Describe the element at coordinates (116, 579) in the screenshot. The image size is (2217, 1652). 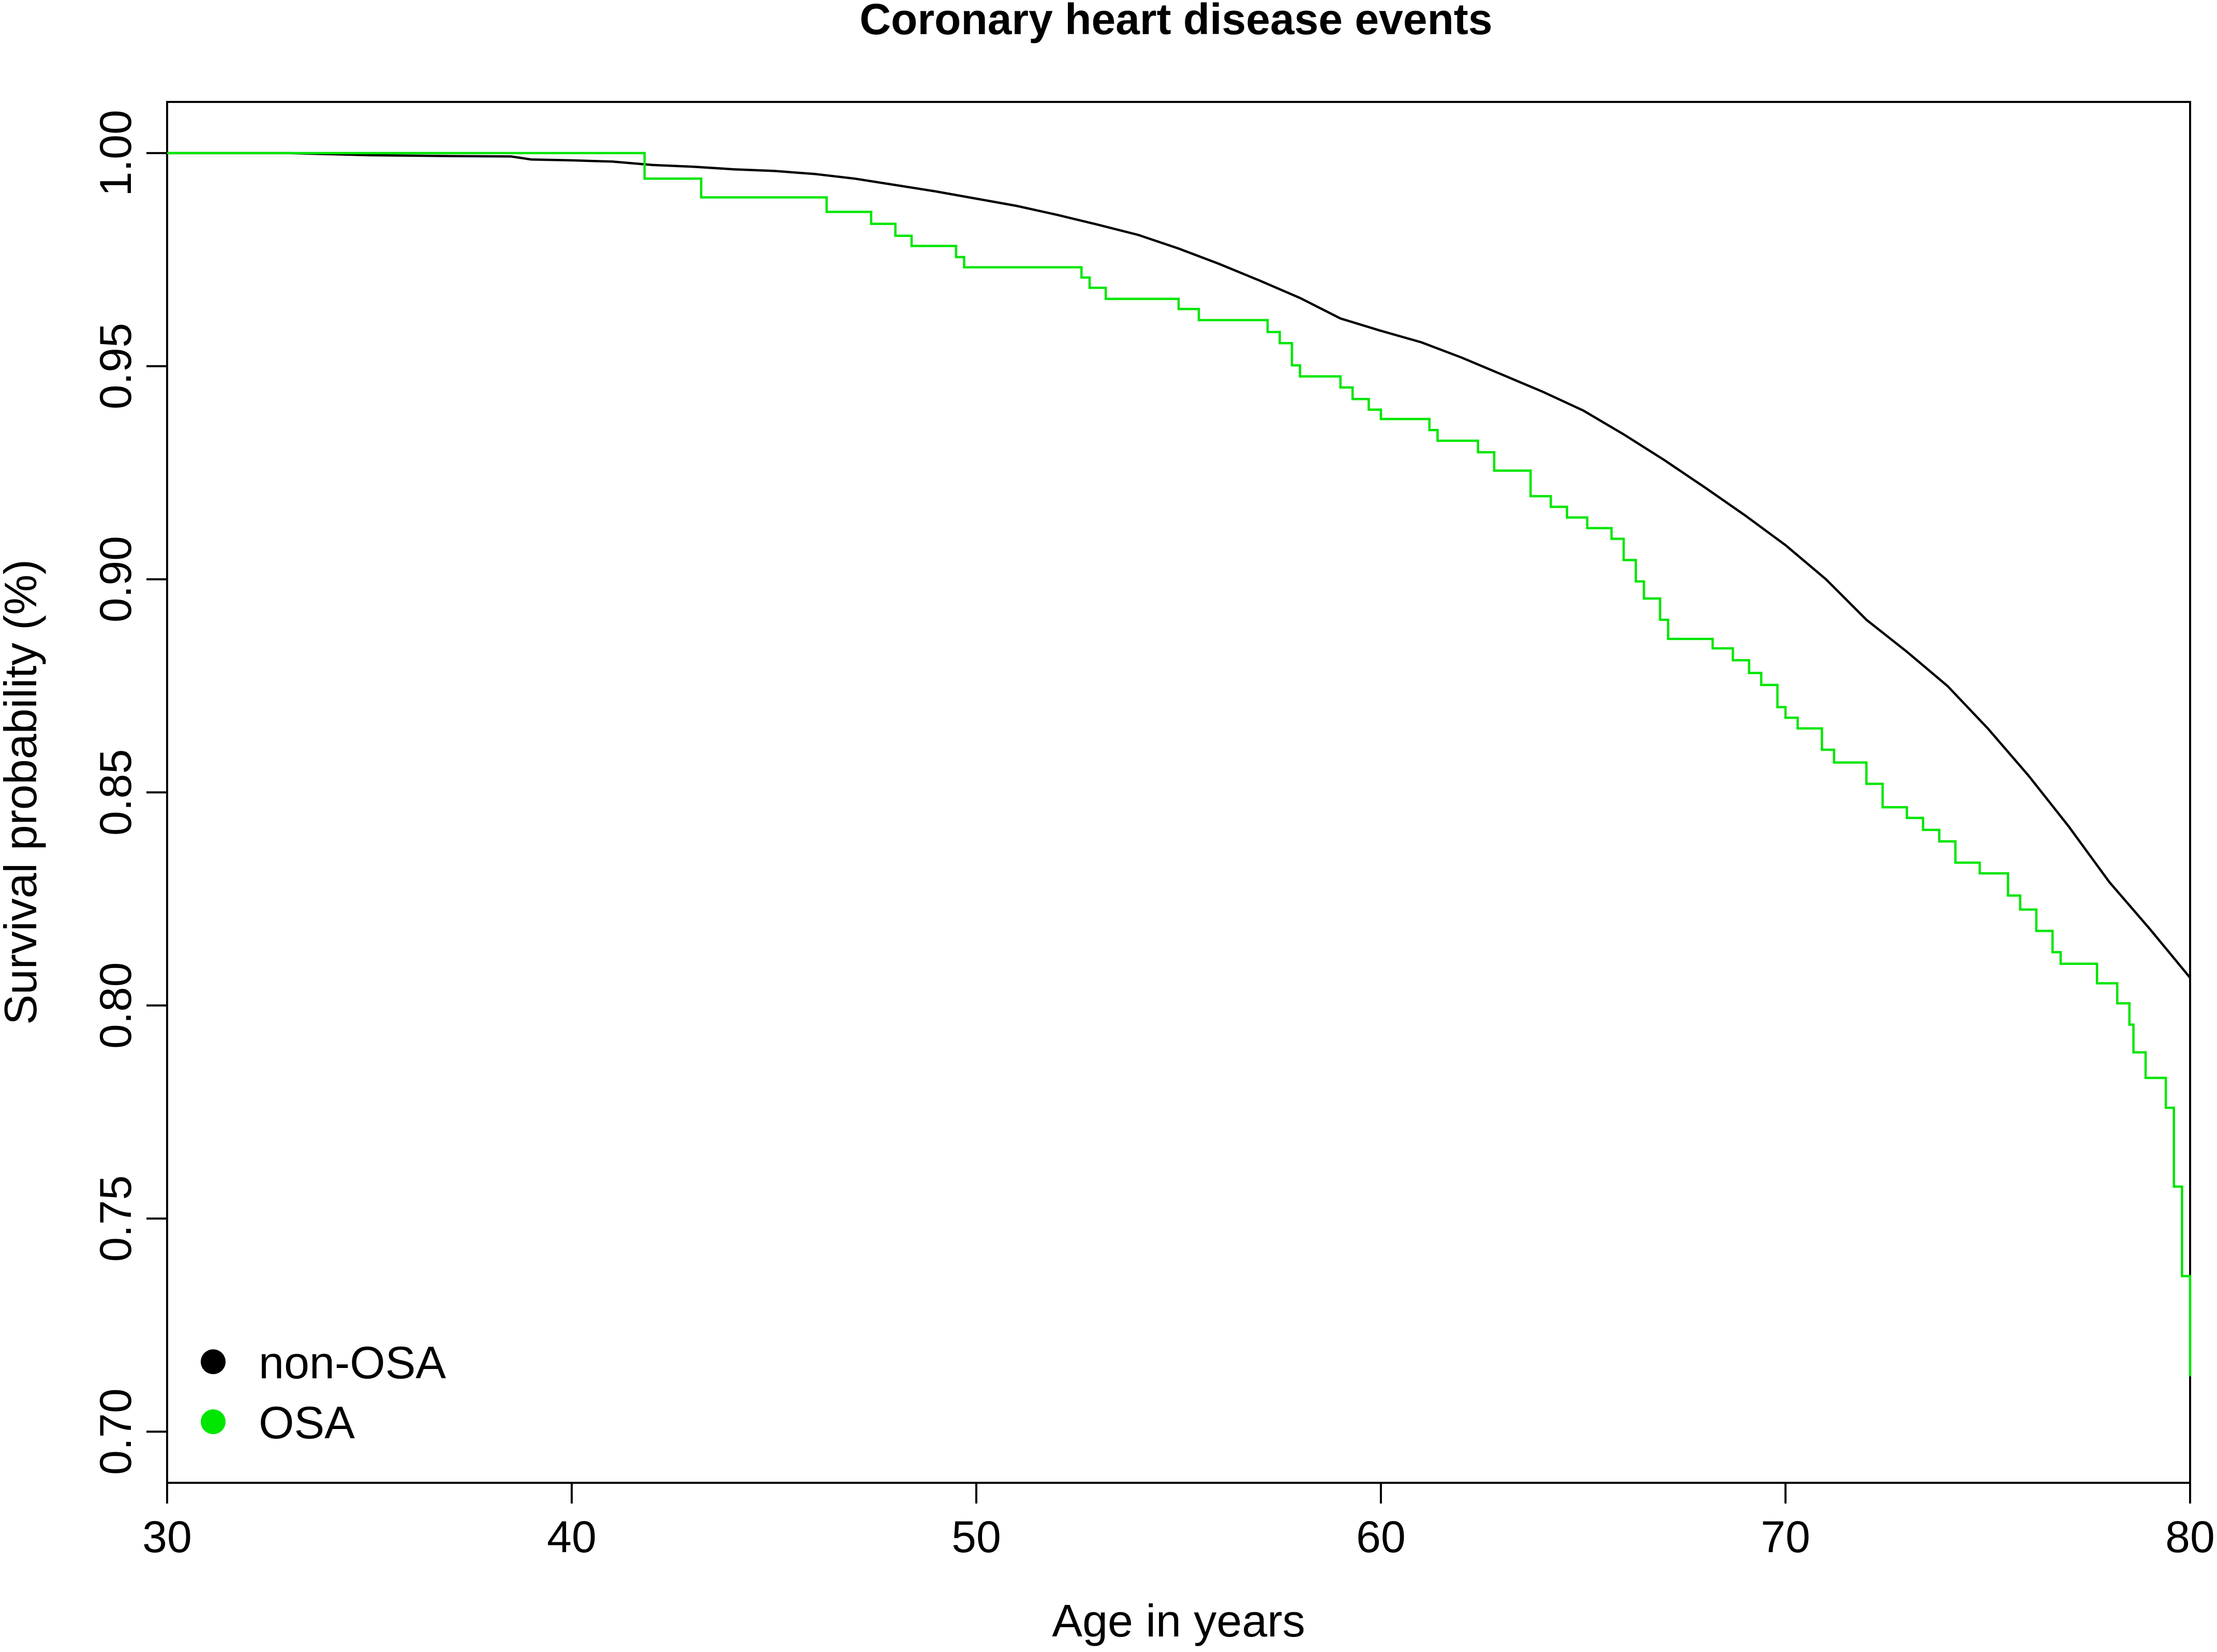
I see `y-tick-label: 0.90` at that location.